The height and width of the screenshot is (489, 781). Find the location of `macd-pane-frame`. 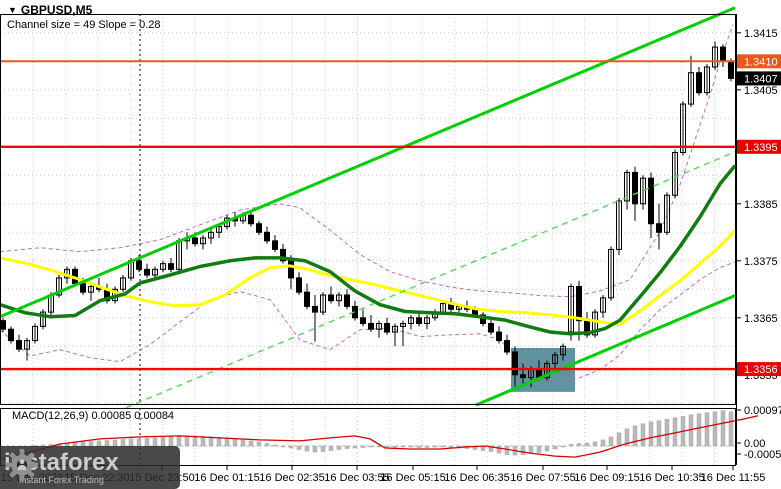

macd-pane-frame is located at coordinates (368, 437).